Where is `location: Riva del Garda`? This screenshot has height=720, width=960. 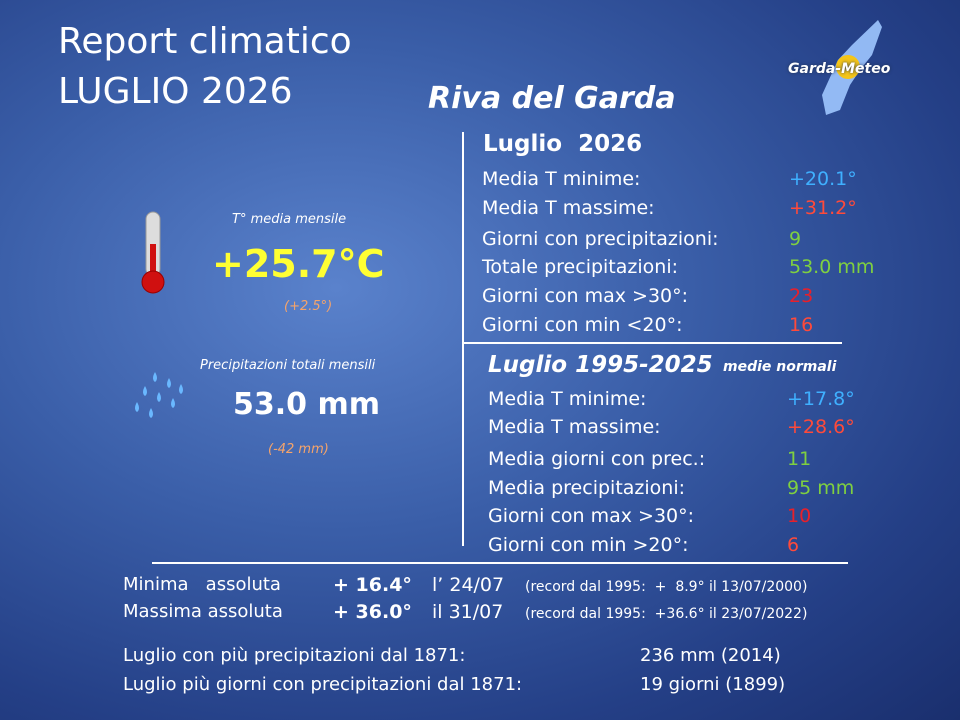
location: Riva del Garda is located at coordinates (552, 98).